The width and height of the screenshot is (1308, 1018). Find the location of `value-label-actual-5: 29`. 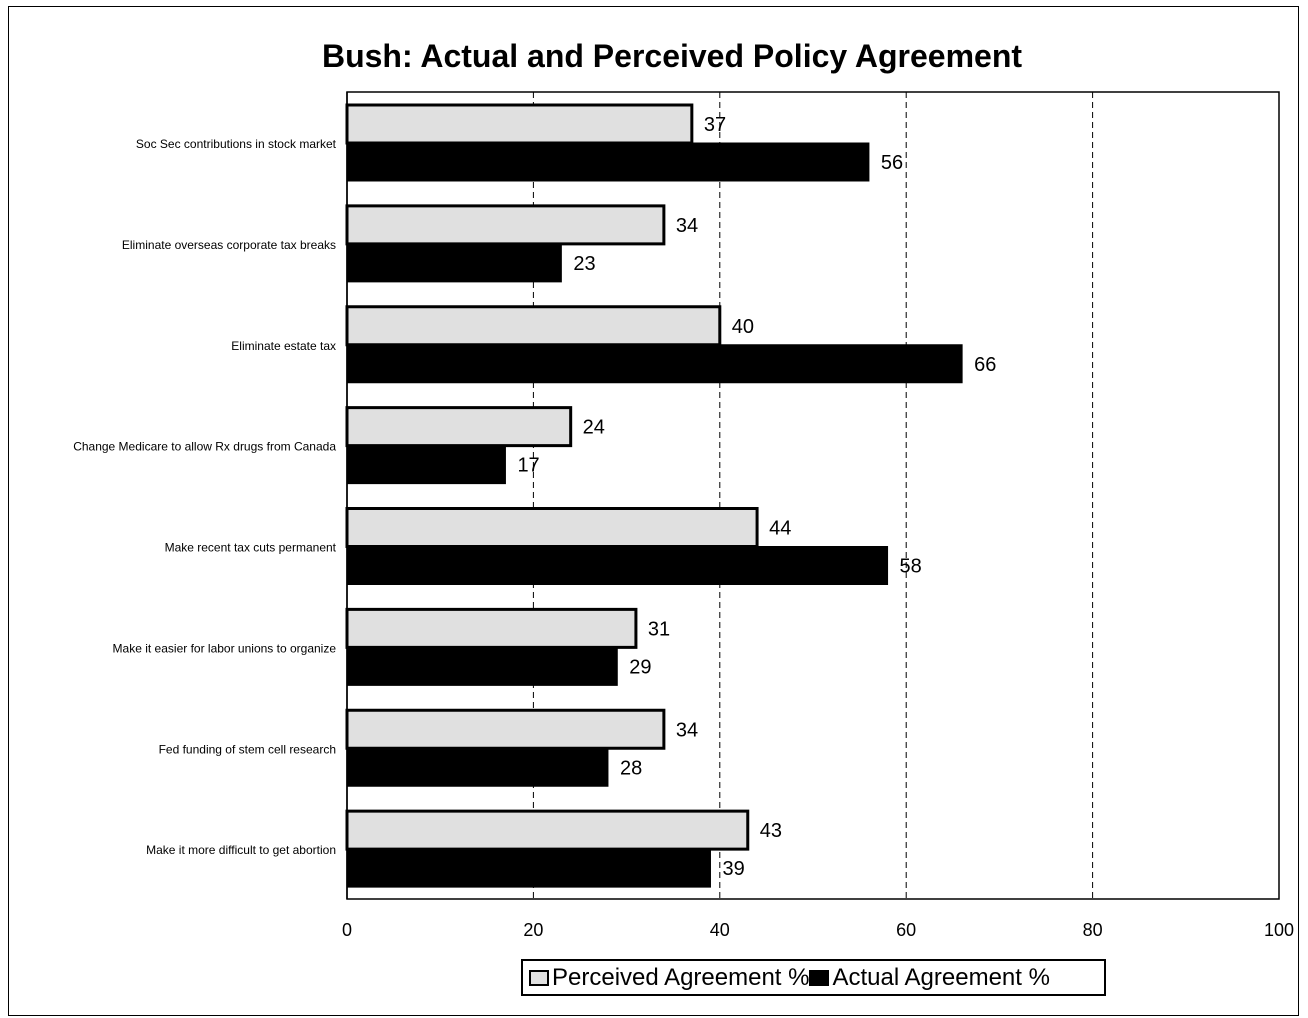

value-label-actual-5: 29 is located at coordinates (640, 667).